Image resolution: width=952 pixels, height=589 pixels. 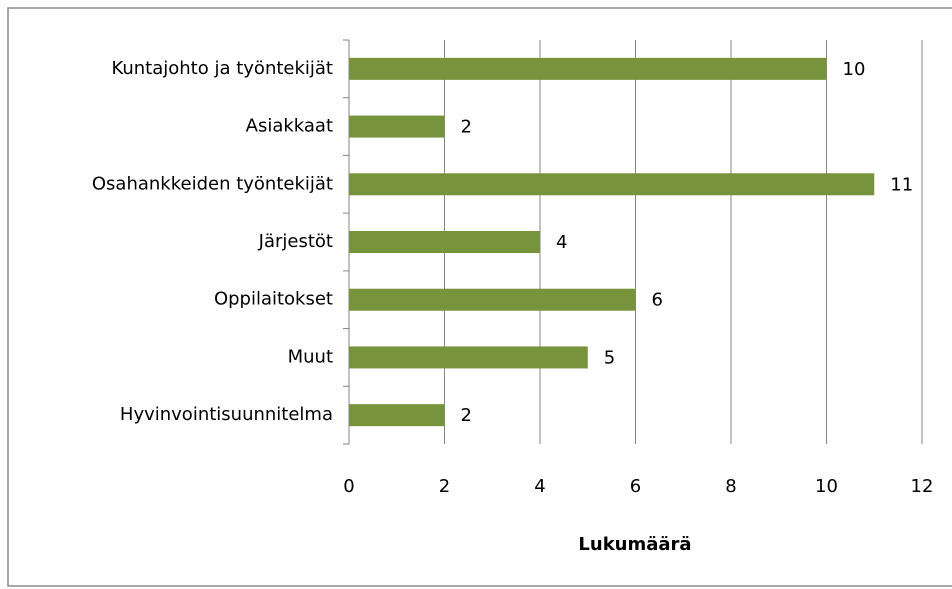 I want to click on y-tick-label: Muut, so click(x=310, y=356).